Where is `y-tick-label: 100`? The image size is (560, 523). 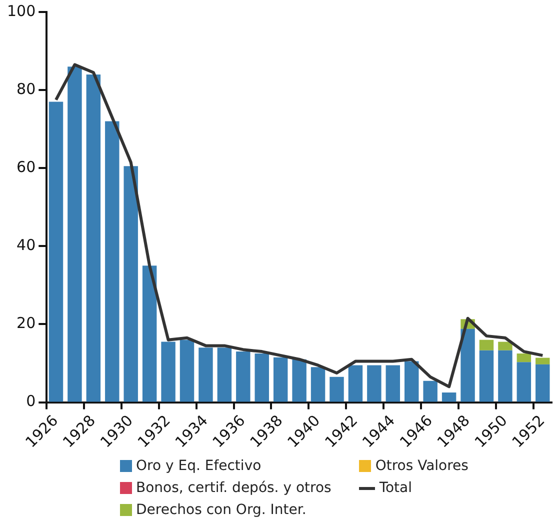 y-tick-label: 100 is located at coordinates (21, 11).